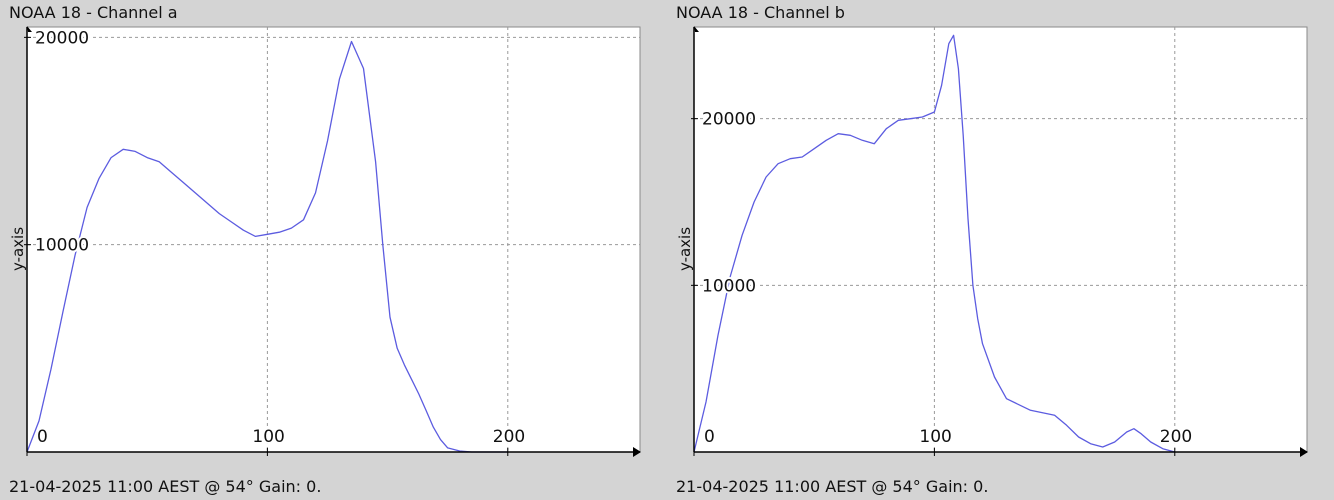 This screenshot has width=1334, height=500. What do you see at coordinates (93, 12) in the screenshot?
I see `chart-title: NOAA 18 - Channel a` at bounding box center [93, 12].